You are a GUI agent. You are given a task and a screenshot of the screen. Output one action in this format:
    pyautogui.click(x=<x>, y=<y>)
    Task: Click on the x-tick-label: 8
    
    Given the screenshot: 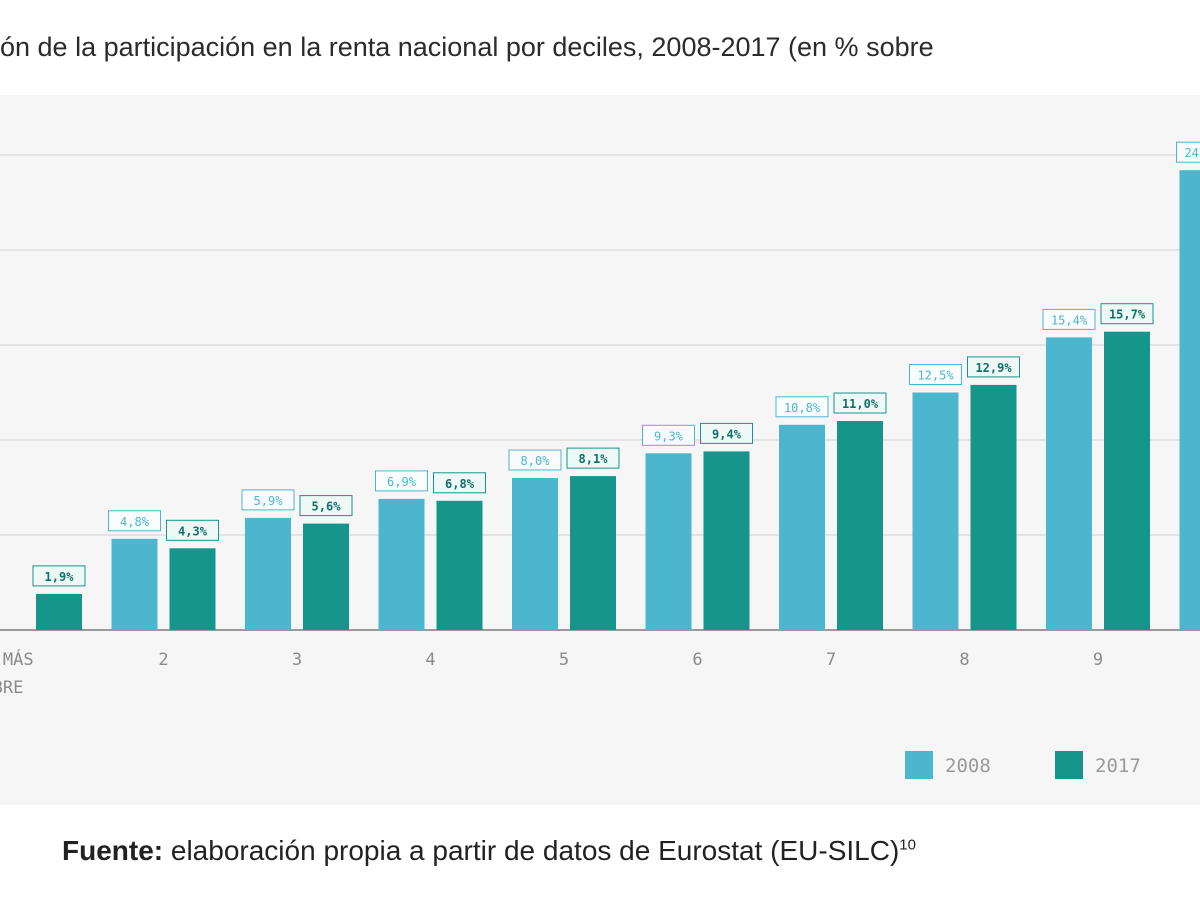 What is the action you would take?
    pyautogui.click(x=964, y=660)
    